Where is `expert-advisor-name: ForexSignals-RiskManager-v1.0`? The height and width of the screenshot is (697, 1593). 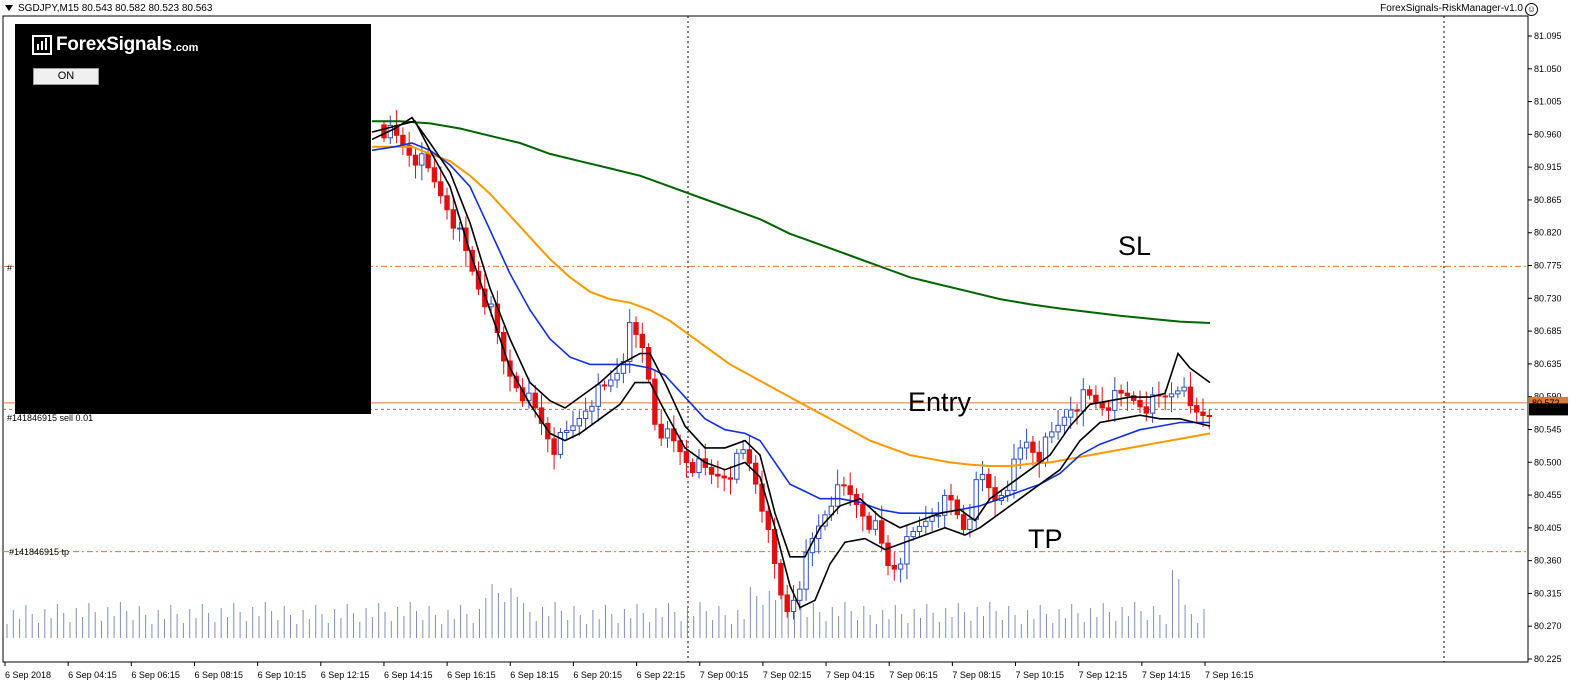 expert-advisor-name: ForexSignals-RiskManager-v1.0 is located at coordinates (1451, 8).